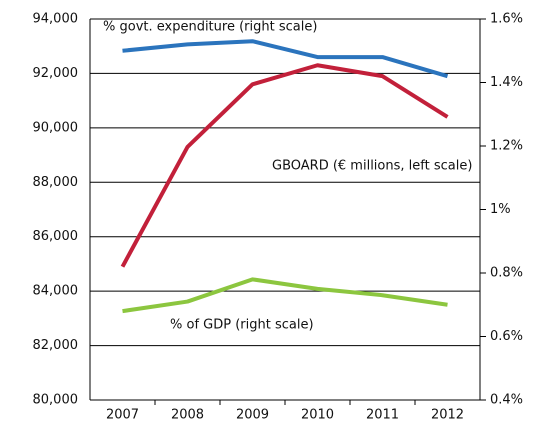 The width and height of the screenshot is (541, 427). What do you see at coordinates (252, 415) in the screenshot?
I see `x-tick-label: 2009` at bounding box center [252, 415].